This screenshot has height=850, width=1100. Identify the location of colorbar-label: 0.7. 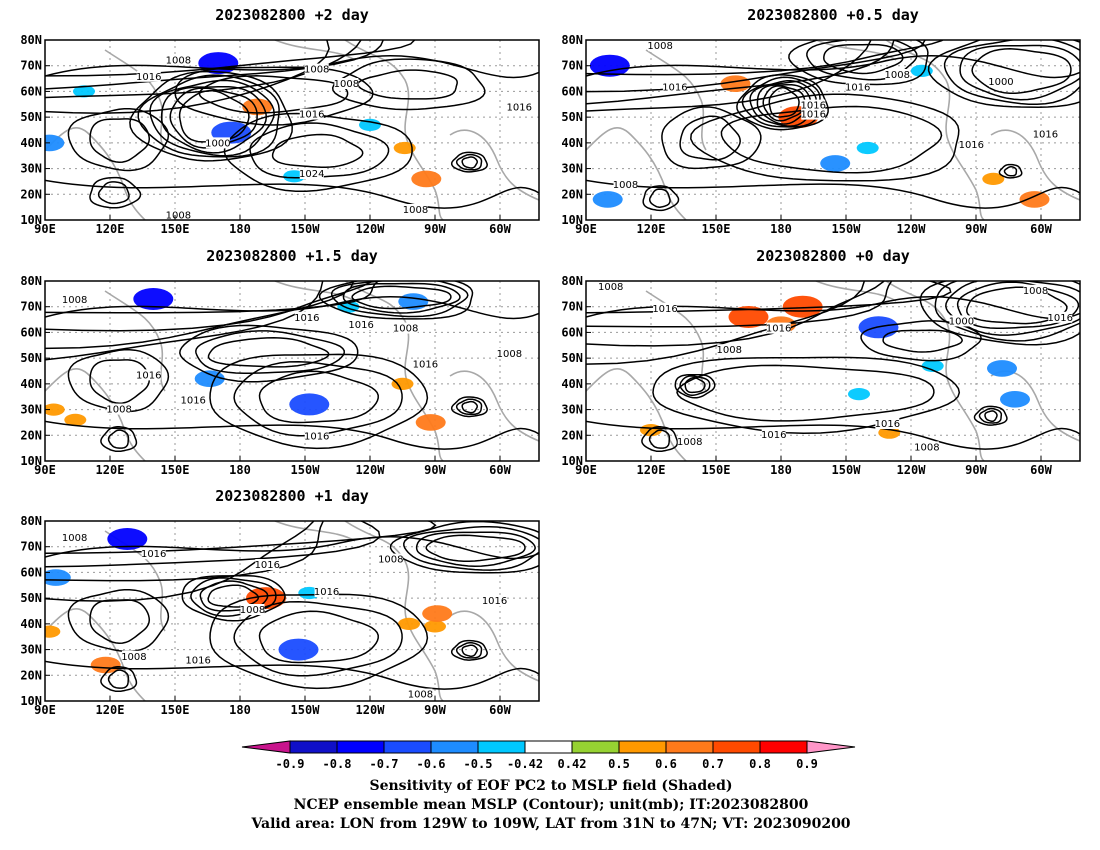
(713, 764).